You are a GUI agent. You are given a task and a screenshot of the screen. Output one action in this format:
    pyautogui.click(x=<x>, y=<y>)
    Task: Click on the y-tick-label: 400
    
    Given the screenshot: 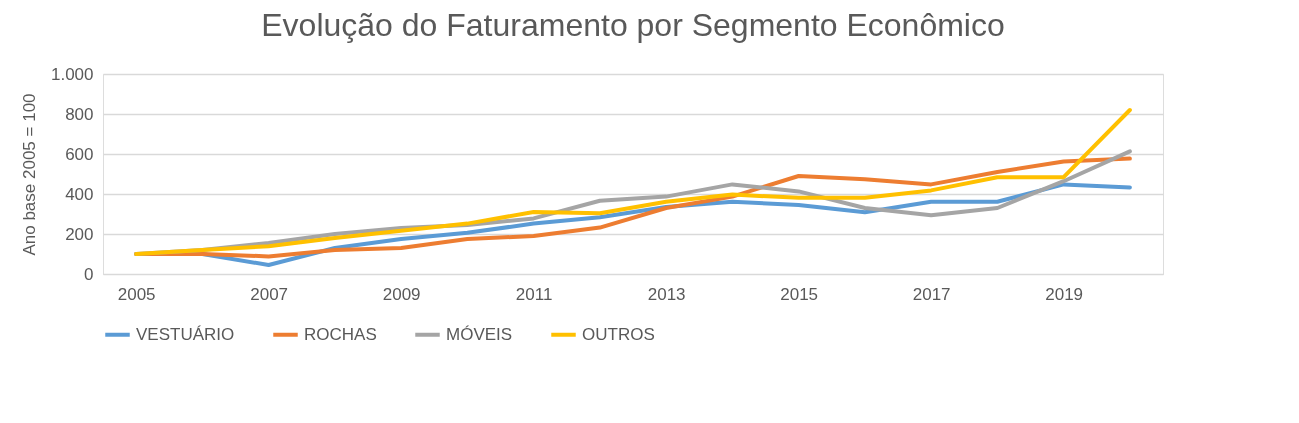 What is the action you would take?
    pyautogui.click(x=79, y=194)
    